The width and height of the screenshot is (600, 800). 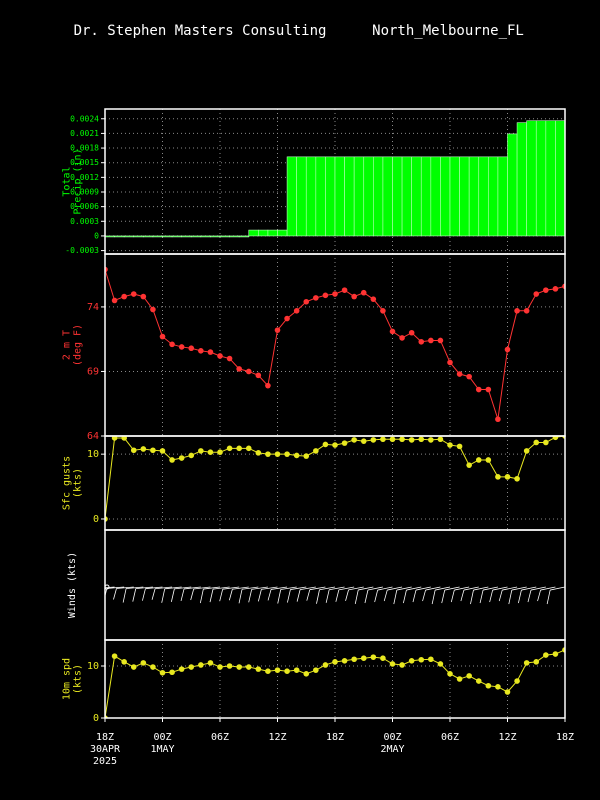 What do you see at coordinates (93, 666) in the screenshot?
I see `y-tick-label: 10` at bounding box center [93, 666].